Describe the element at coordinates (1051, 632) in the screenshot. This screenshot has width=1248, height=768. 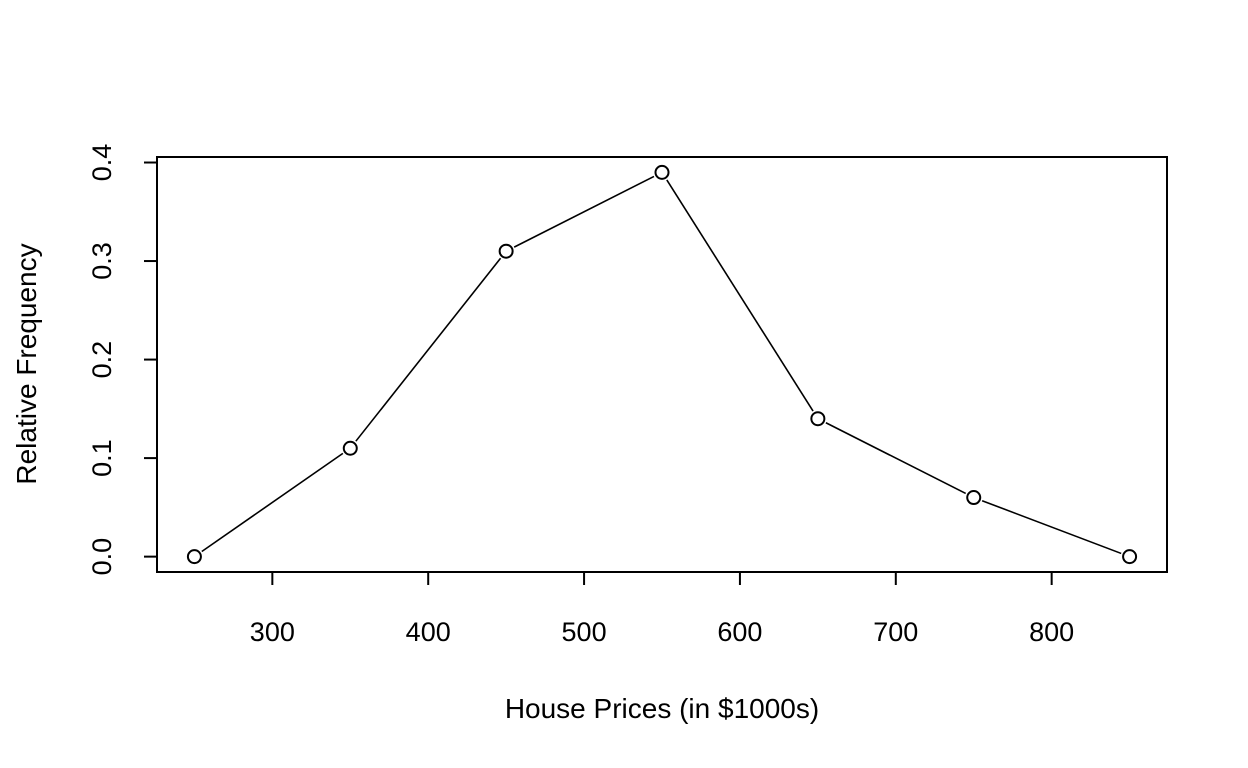
I see `x-tick-label: 800` at that location.